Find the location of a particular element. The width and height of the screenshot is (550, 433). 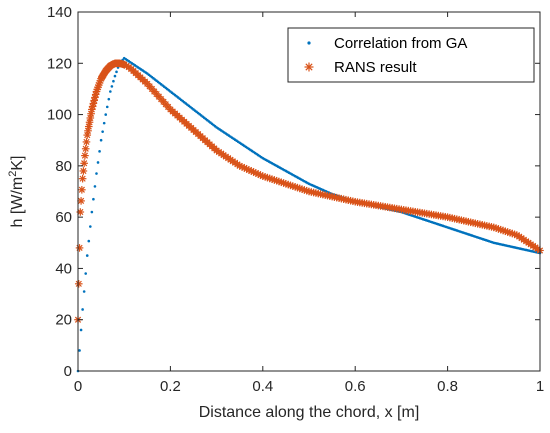

y-tick-label: 40 is located at coordinates (63, 268).